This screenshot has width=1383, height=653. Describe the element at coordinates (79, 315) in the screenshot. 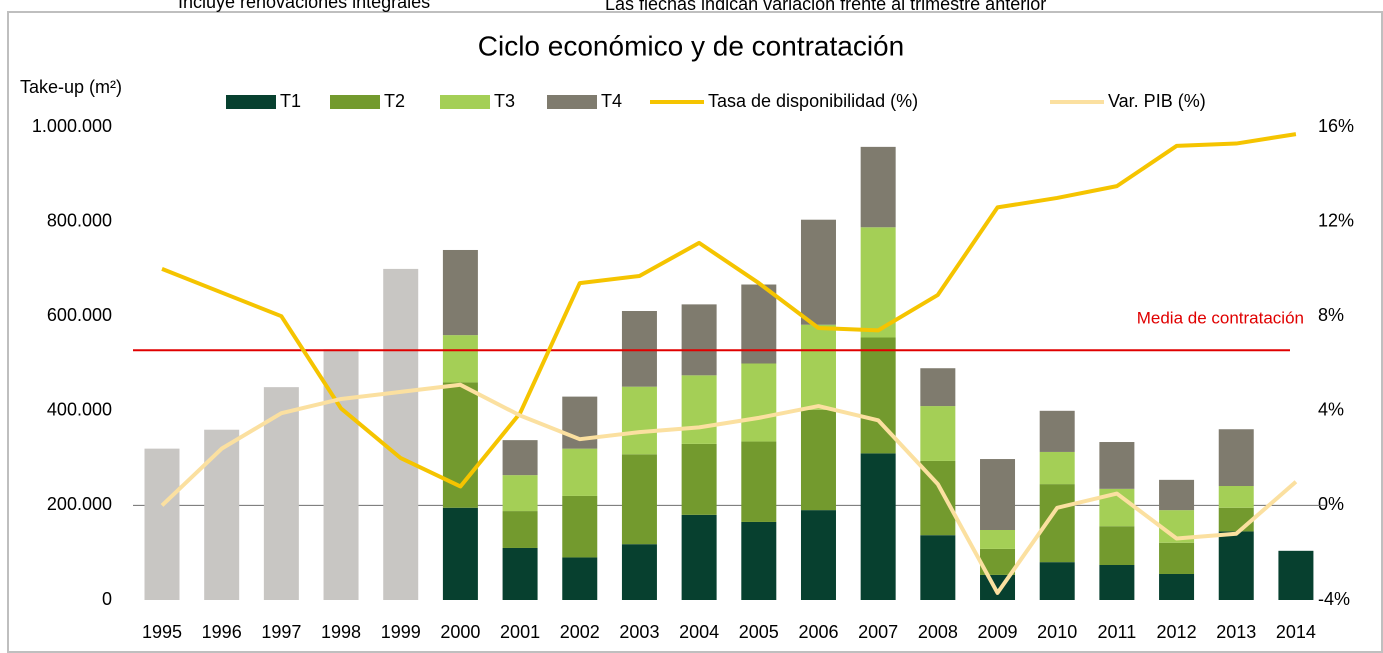

I see `y-tick-label: 600.000` at that location.